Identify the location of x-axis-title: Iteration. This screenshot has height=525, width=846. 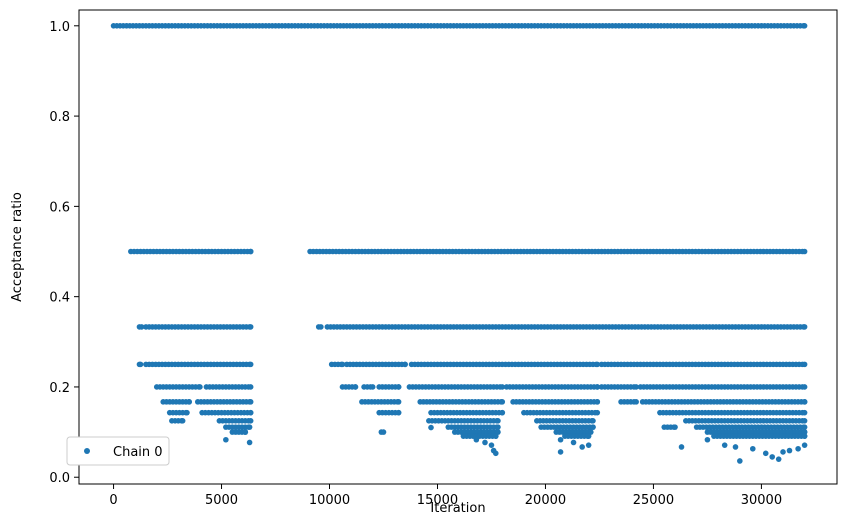
(457, 508).